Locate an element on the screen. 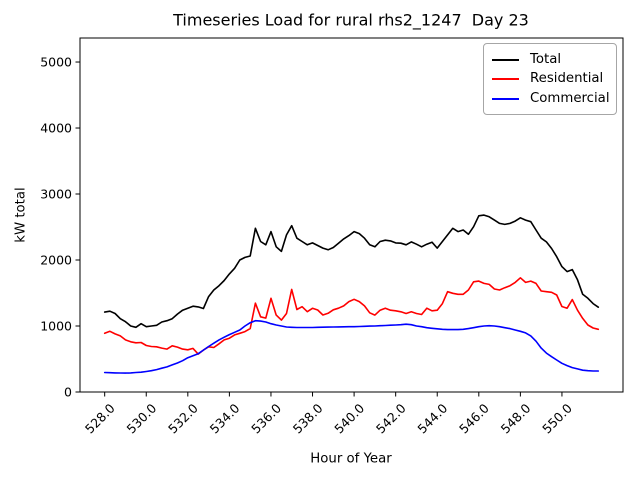 This screenshot has height=480, width=640. legend: Total Residential Commercial is located at coordinates (550, 79).